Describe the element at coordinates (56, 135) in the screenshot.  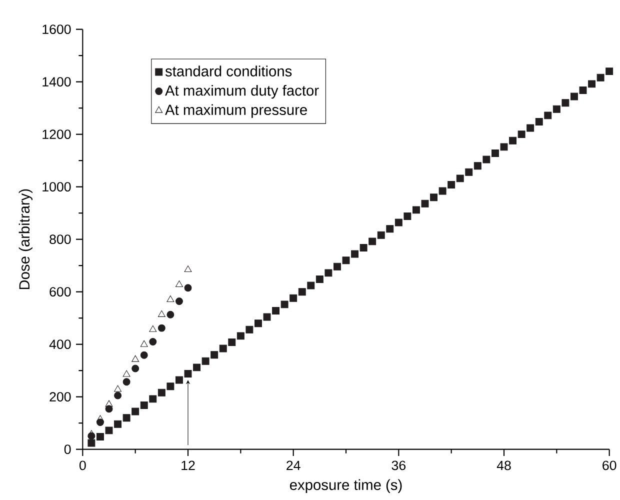
I see `y-tick-label: 1200` at that location.